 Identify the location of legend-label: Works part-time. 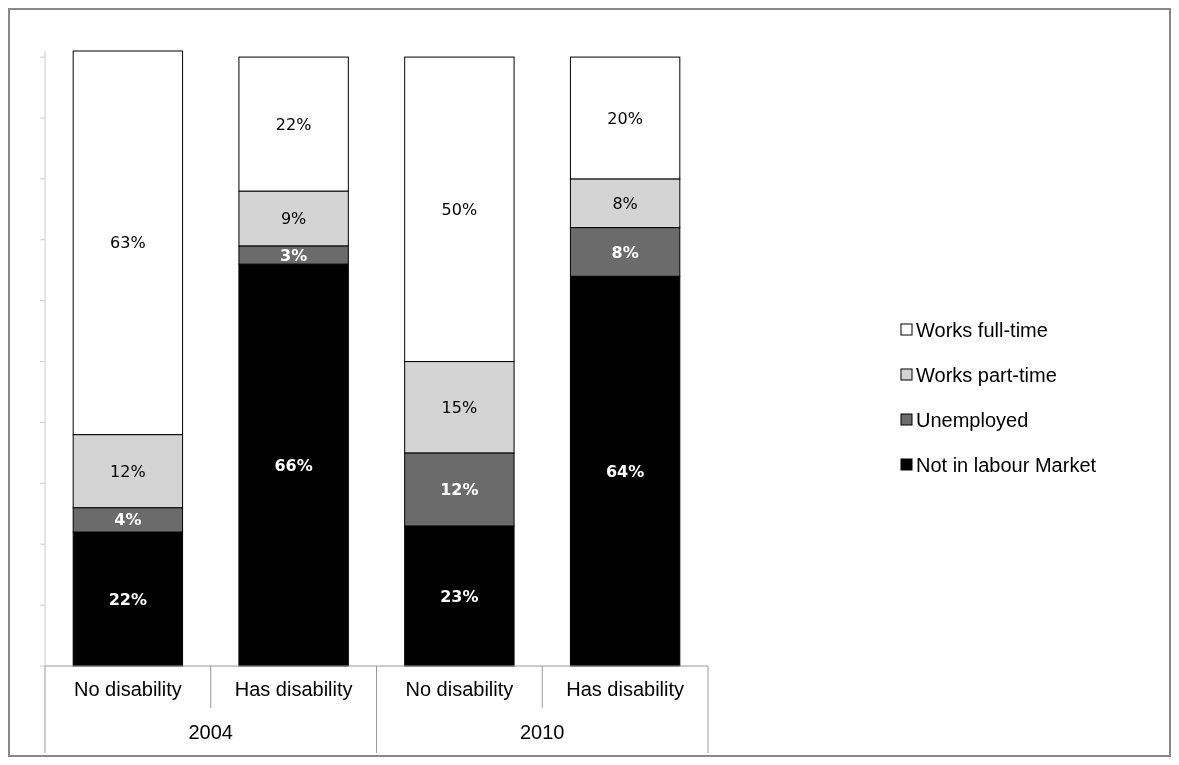
(986, 375).